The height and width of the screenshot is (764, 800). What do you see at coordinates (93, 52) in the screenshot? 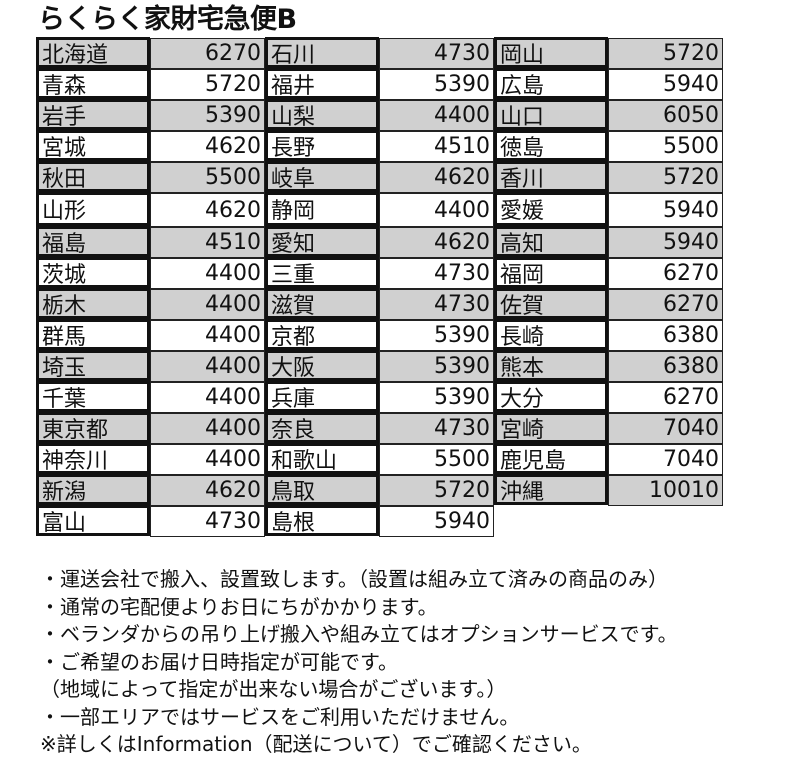
I see `prefecture-cell: 北海道` at bounding box center [93, 52].